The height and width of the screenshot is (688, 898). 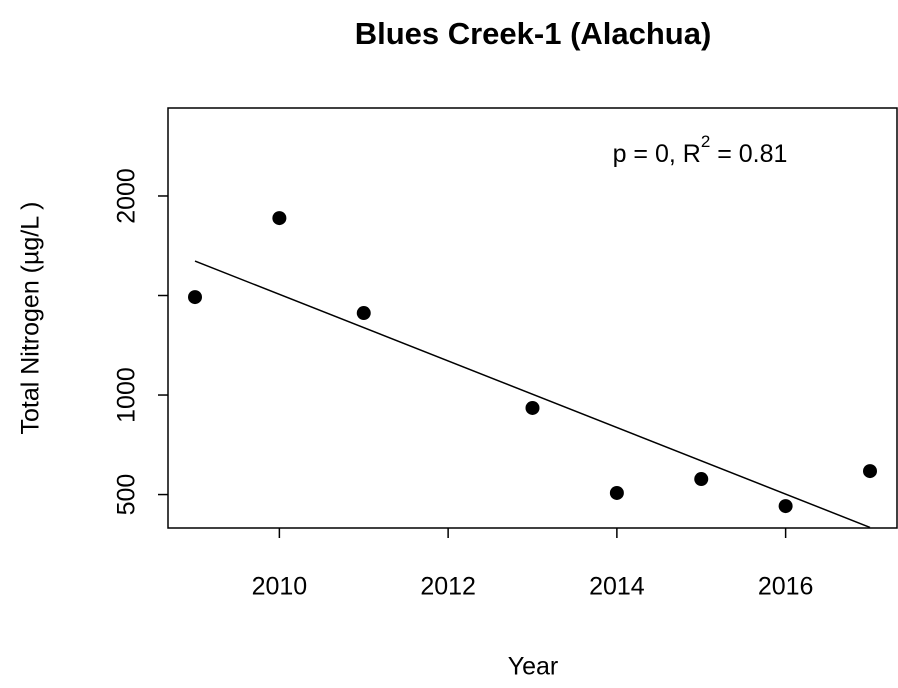 I want to click on annotation-text: = 0.81, so click(x=748, y=154).